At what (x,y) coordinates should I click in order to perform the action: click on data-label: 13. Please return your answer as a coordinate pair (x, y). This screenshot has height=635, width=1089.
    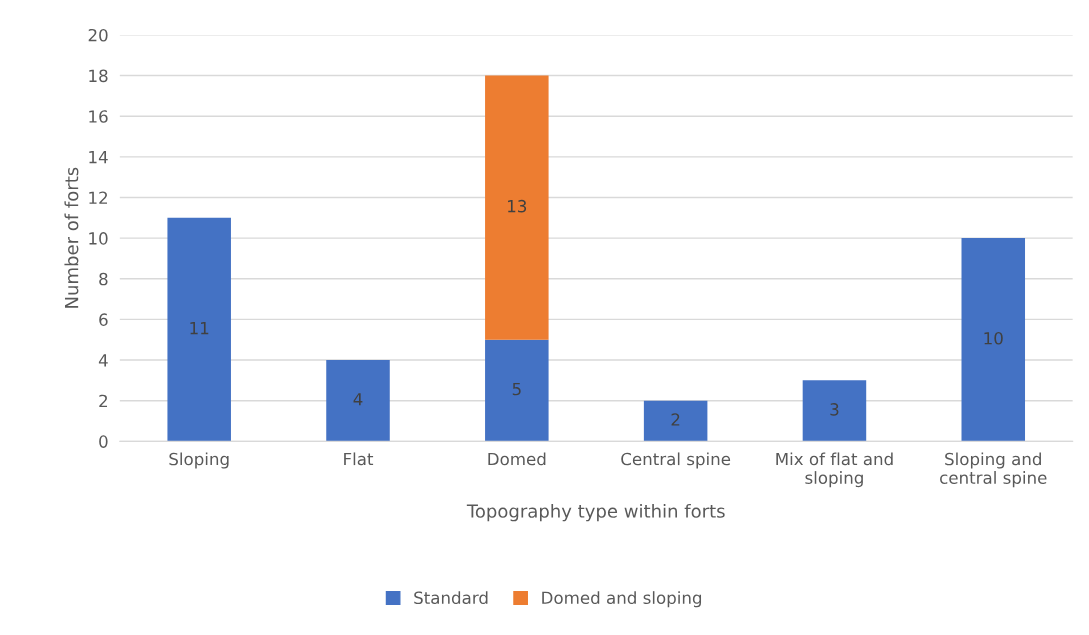
    Looking at the image, I should click on (517, 206).